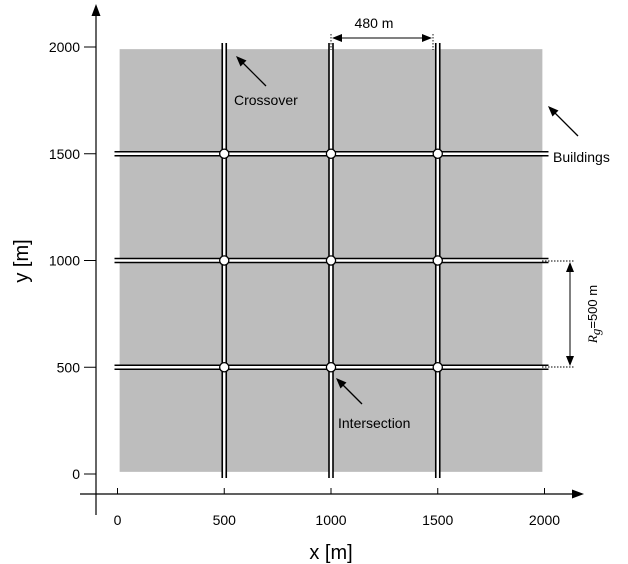  I want to click on x-tick-label-2000: 2000, so click(544, 520).